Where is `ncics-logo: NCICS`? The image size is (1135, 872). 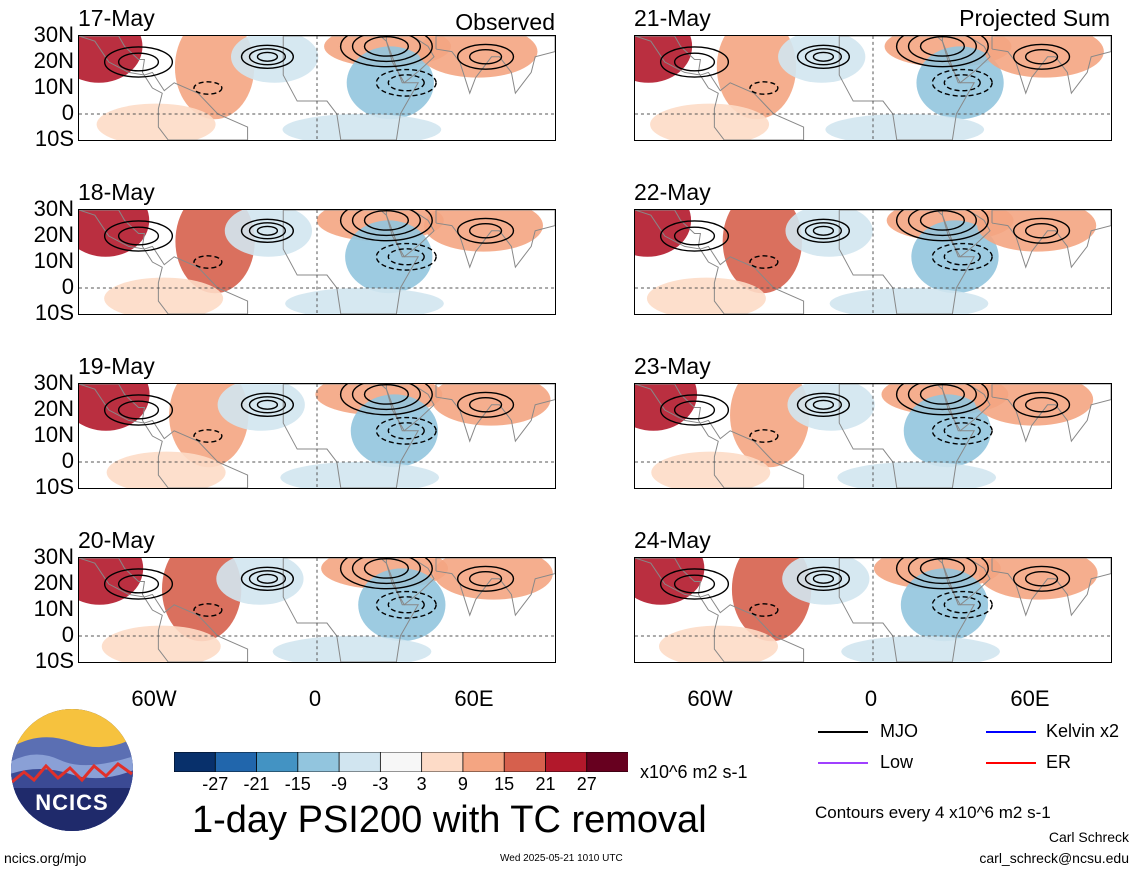 ncics-logo: NCICS is located at coordinates (72, 770).